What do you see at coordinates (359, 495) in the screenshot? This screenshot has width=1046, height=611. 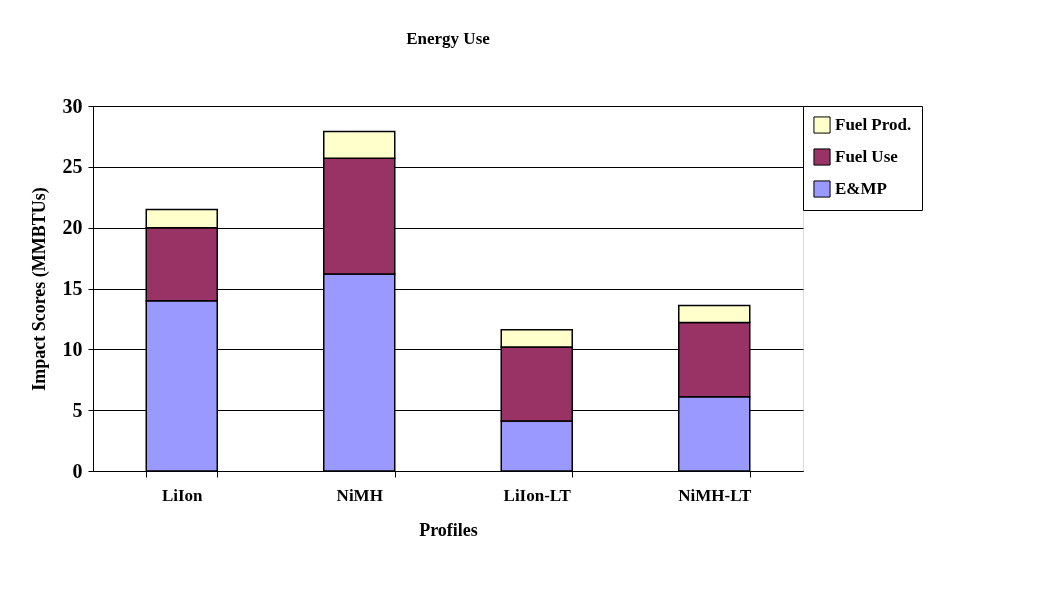 I see `x-tick-label: NiMH` at bounding box center [359, 495].